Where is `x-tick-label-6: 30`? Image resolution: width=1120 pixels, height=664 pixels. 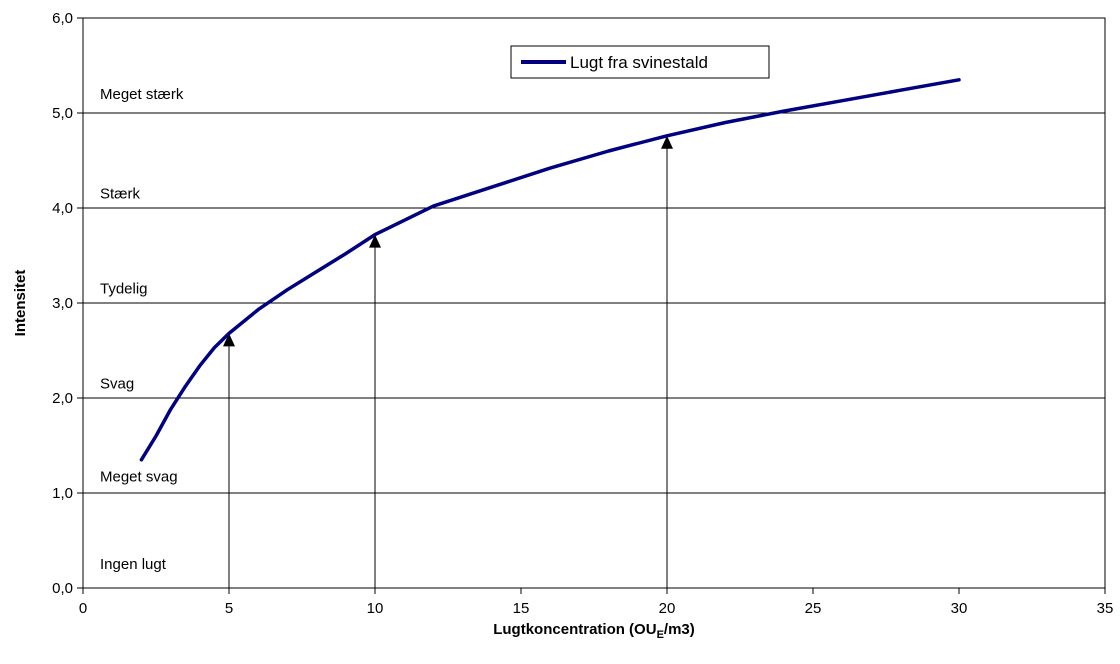
x-tick-label-6: 30 is located at coordinates (959, 608).